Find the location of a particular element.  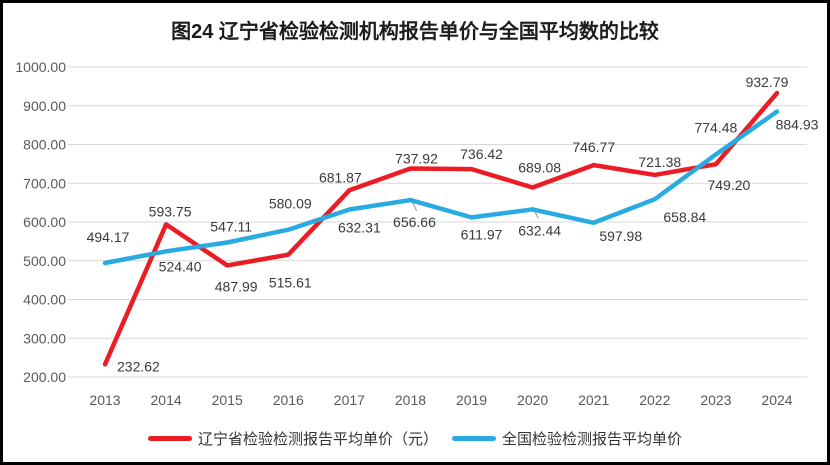

y-axis-tick-label: 300.00 is located at coordinates (44, 338).